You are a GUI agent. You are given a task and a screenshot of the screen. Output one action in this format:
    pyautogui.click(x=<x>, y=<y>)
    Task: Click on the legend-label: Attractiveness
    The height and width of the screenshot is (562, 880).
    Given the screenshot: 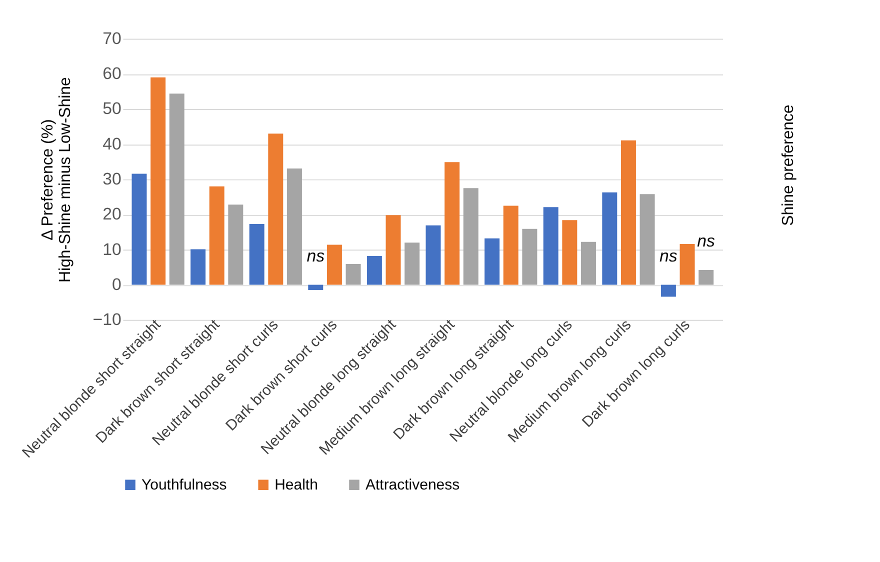 What is the action you would take?
    pyautogui.click(x=412, y=485)
    